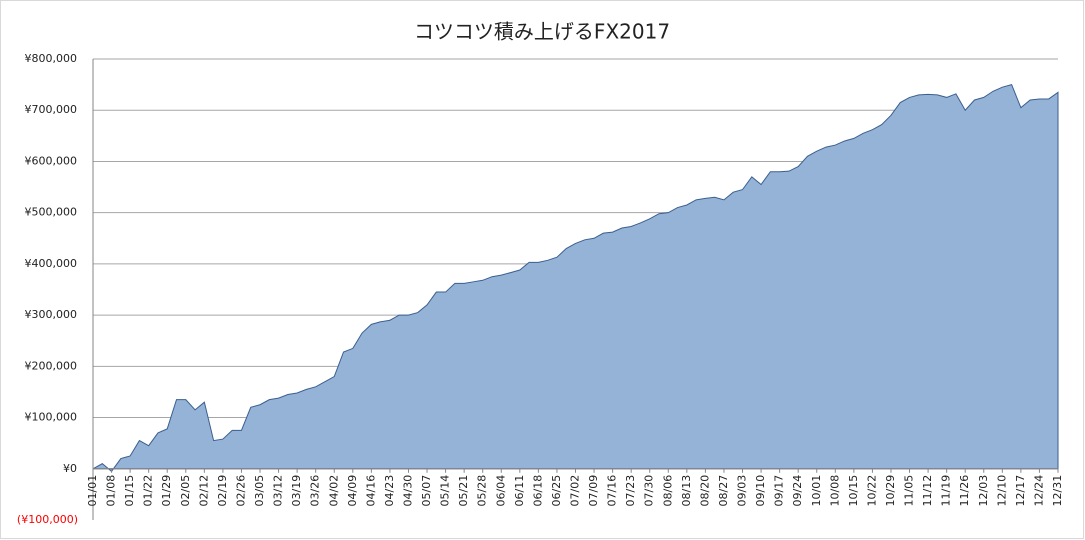  What do you see at coordinates (278, 491) in the screenshot?
I see `x-tick-label: 03/12` at bounding box center [278, 491].